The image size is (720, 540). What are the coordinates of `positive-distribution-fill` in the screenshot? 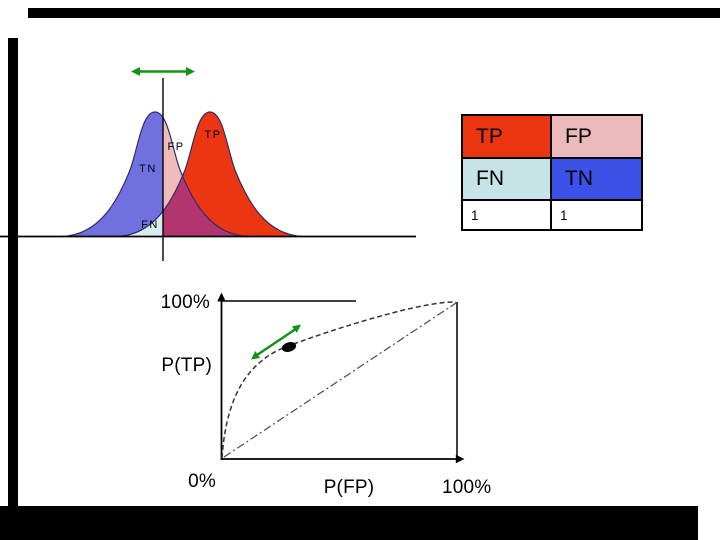 It's located at (210, 174).